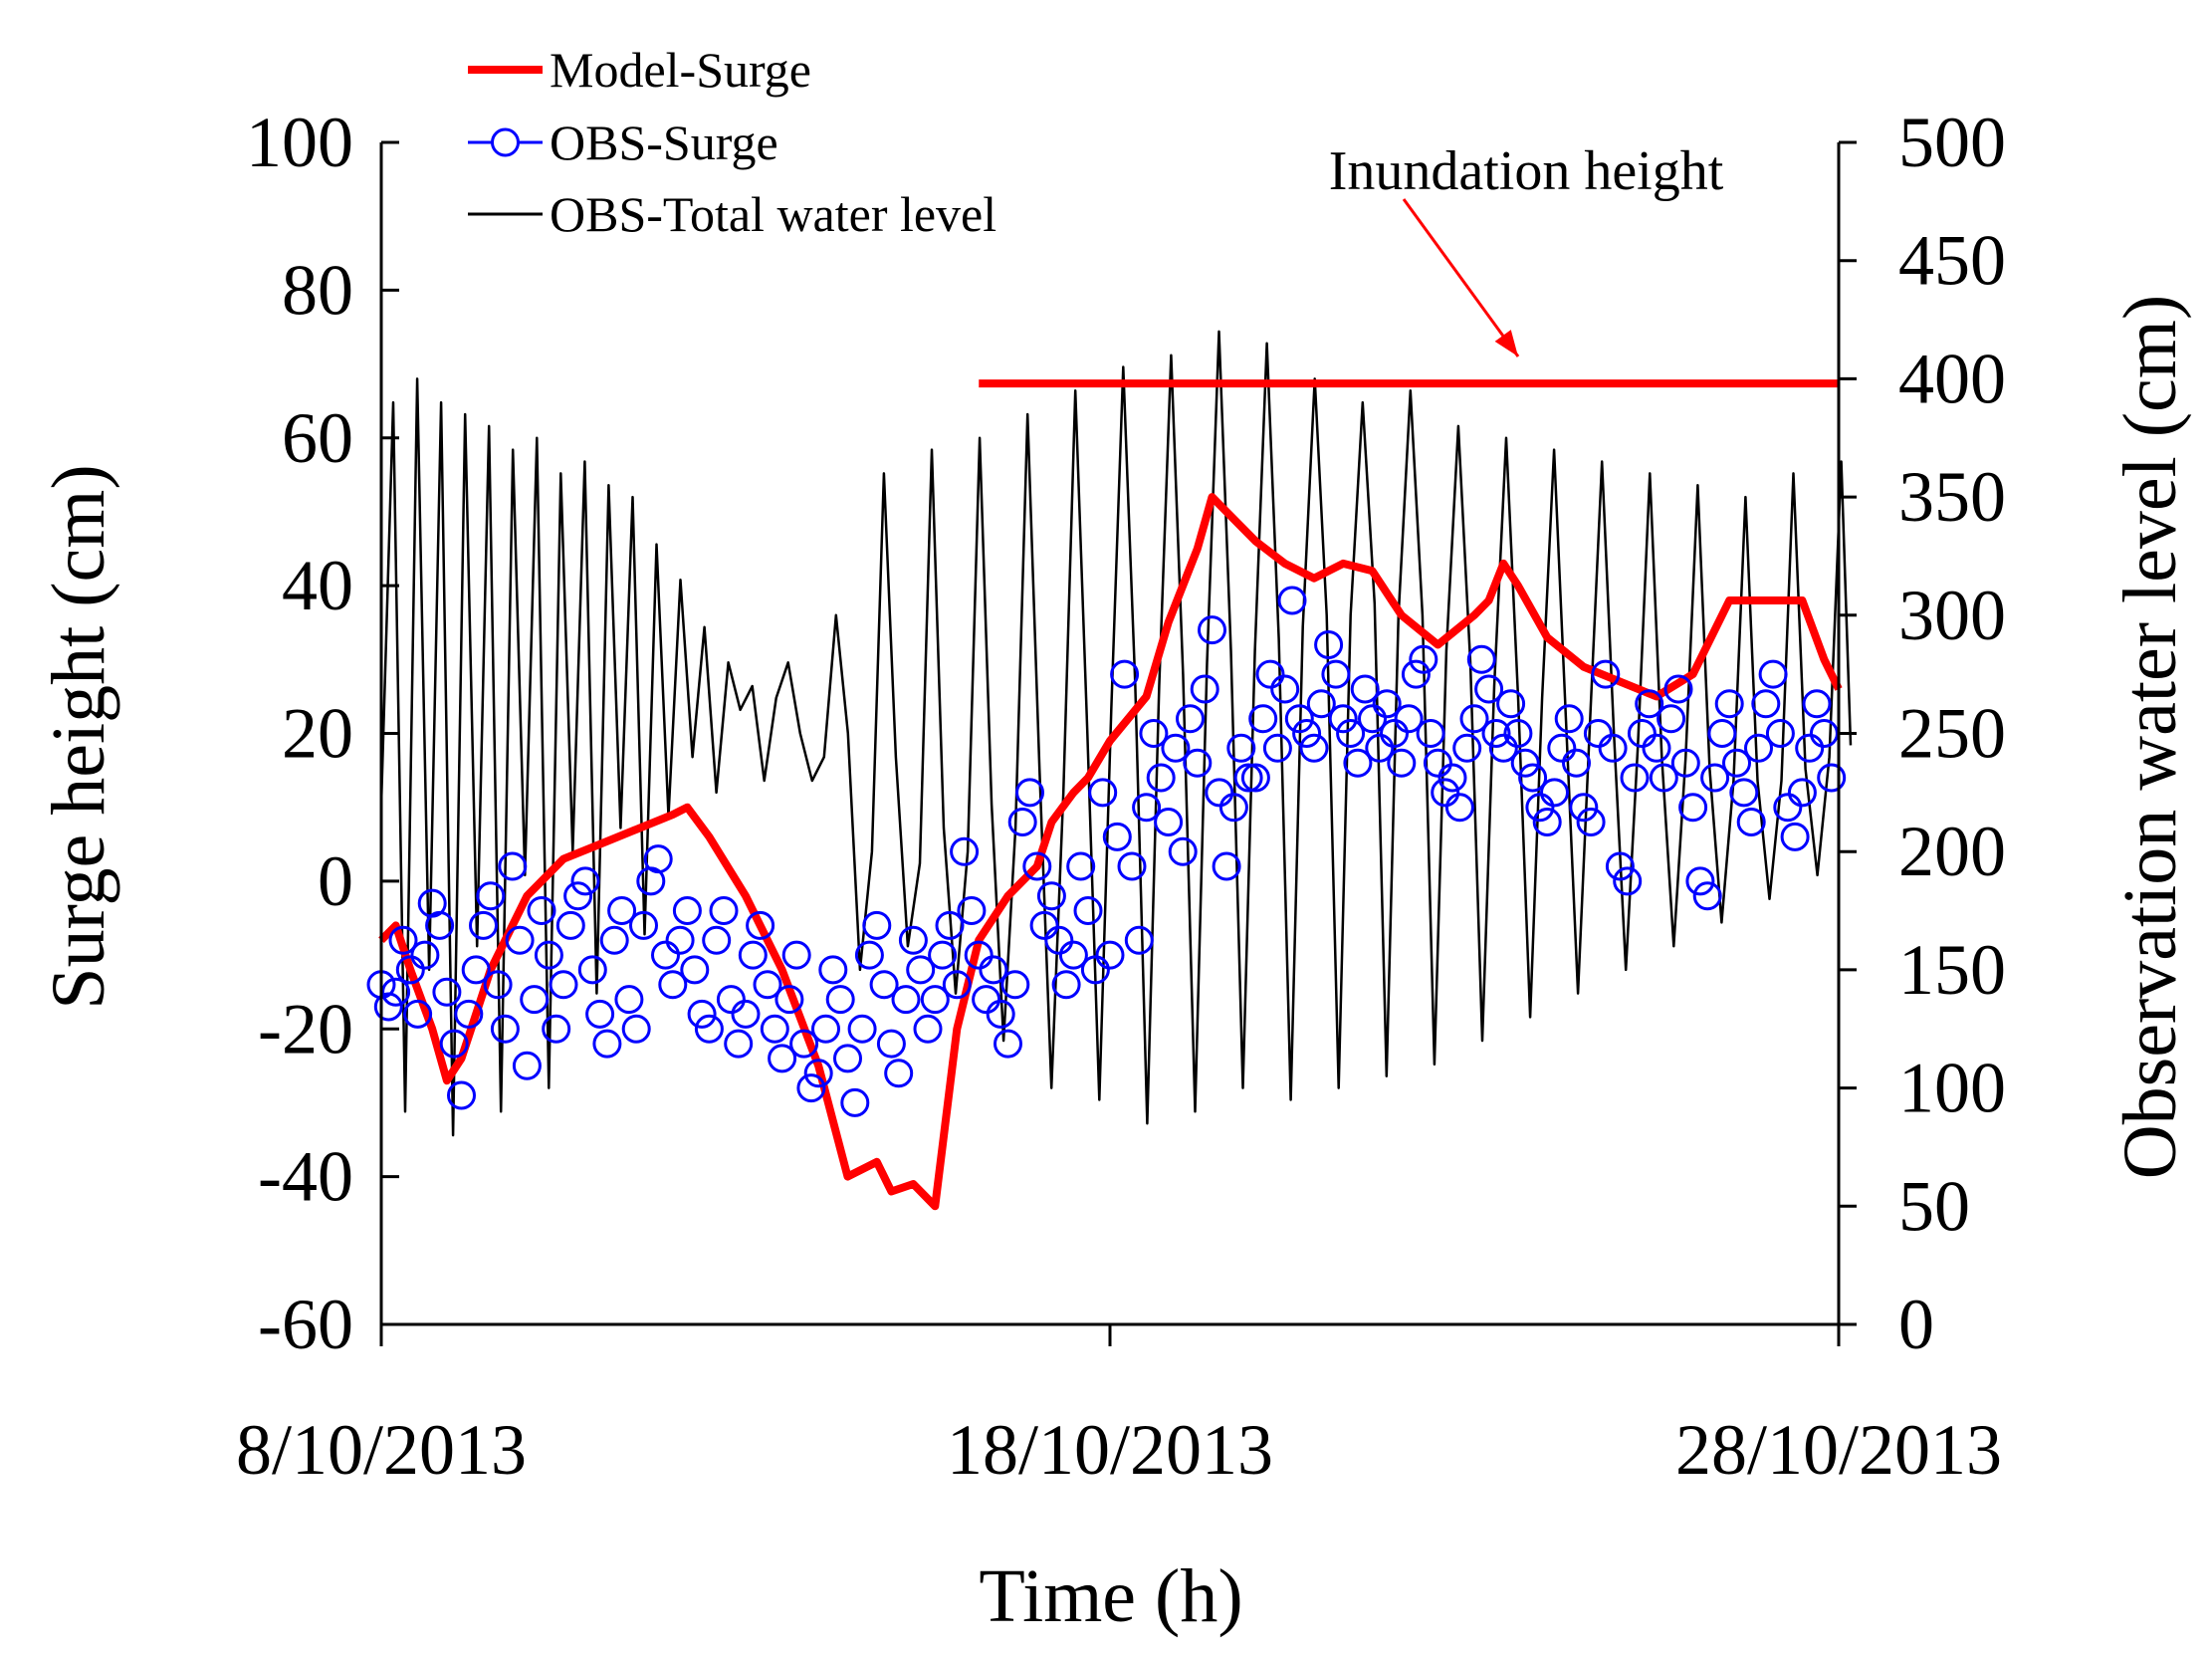  What do you see at coordinates (1506, 343) in the screenshot?
I see `inundation-arrow-head` at bounding box center [1506, 343].